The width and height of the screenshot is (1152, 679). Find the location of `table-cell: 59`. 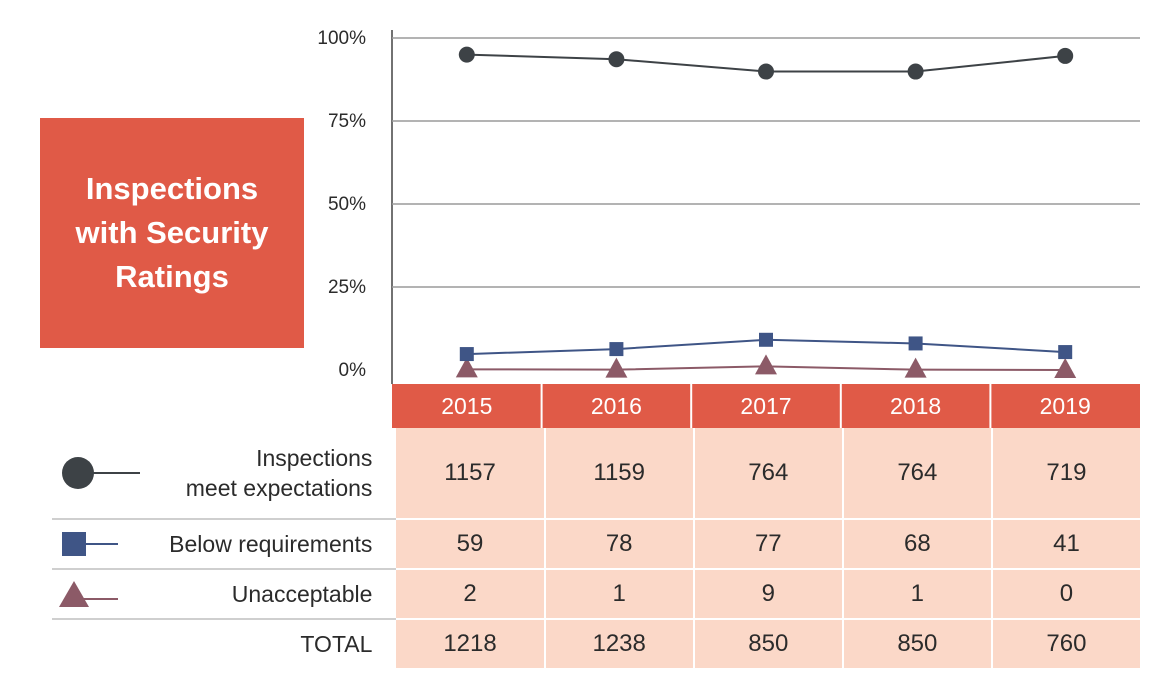

table-cell: 59 is located at coordinates (469, 544).